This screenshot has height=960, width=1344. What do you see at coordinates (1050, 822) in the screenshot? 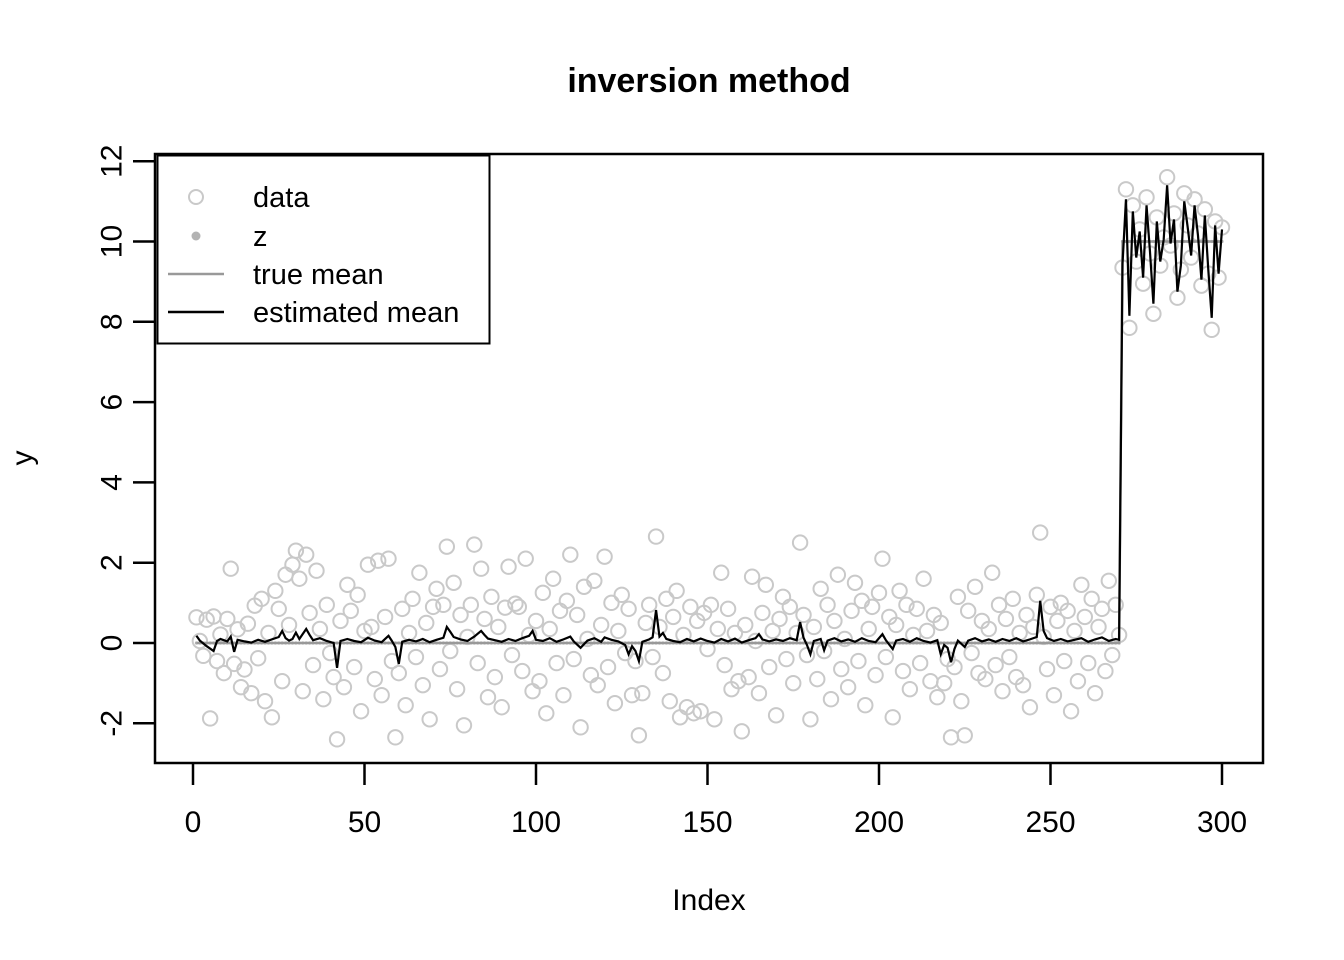
I see `x-tick-label: 250` at bounding box center [1050, 822].